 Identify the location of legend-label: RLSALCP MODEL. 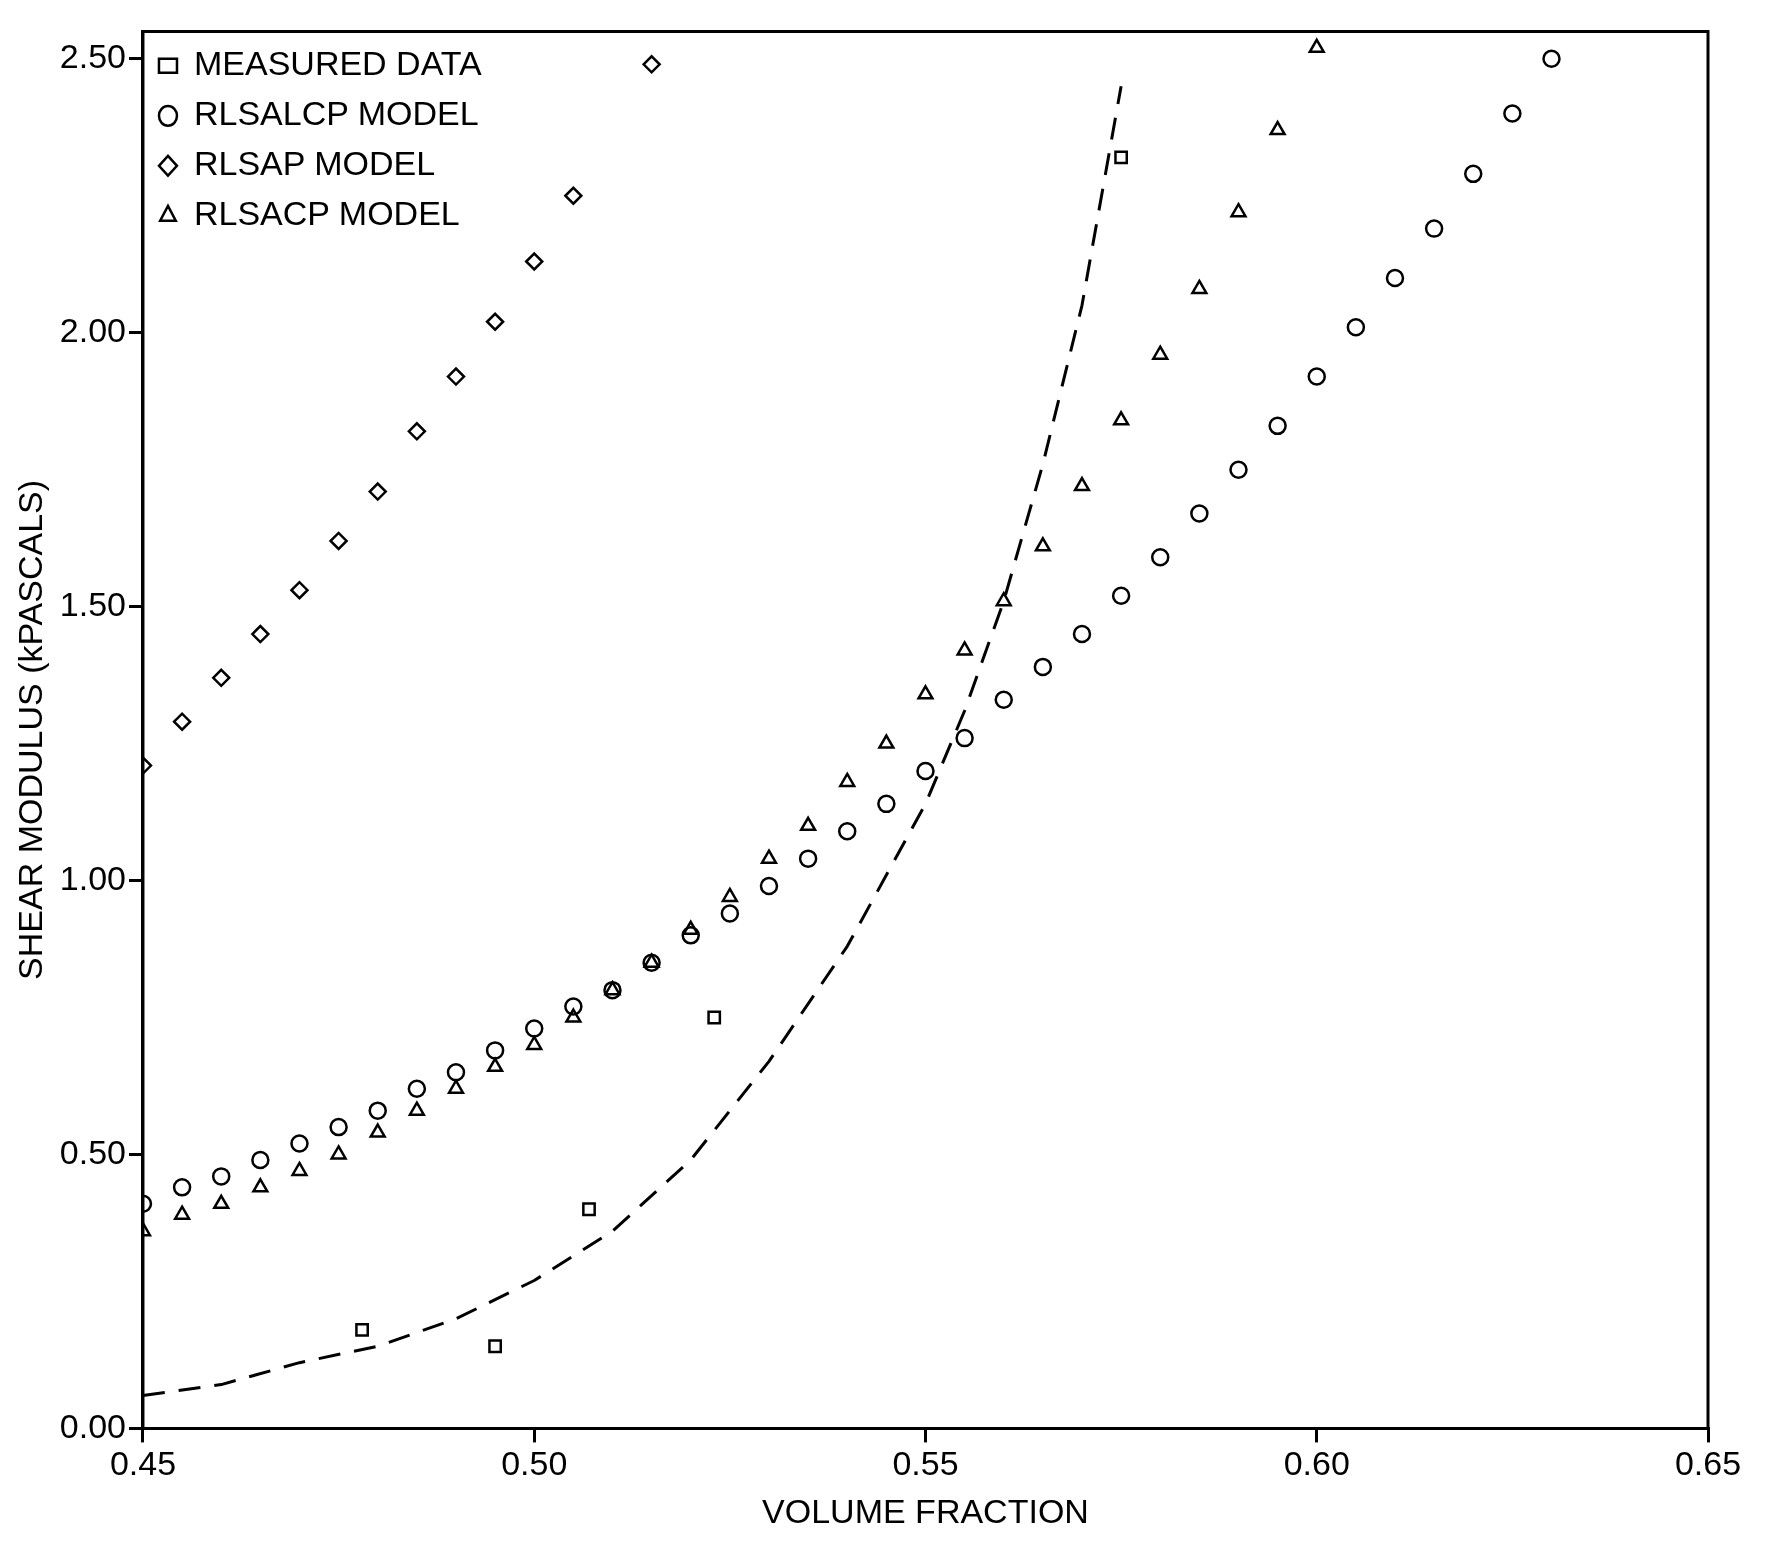
(336, 113).